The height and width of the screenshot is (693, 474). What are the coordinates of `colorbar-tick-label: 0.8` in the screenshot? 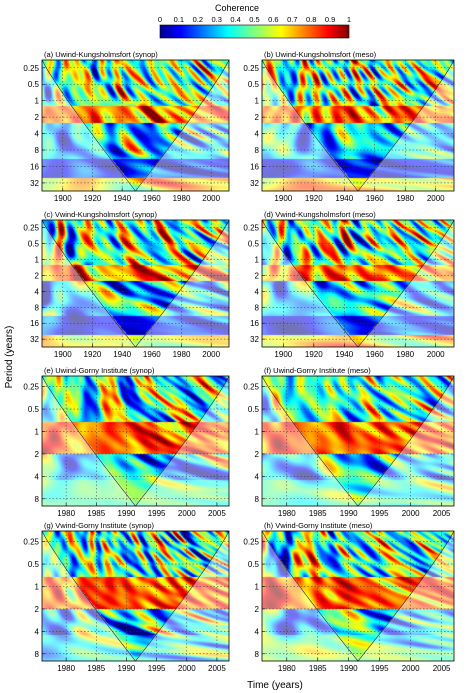 It's located at (311, 19).